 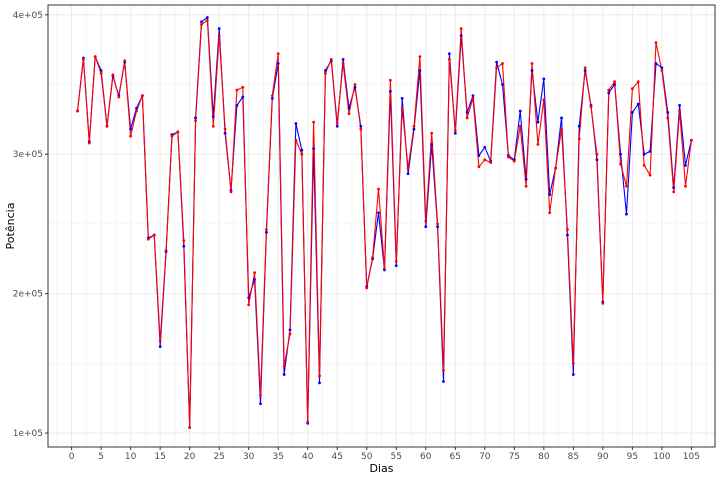 I want to click on y-tick-label: 1e+05, so click(x=28, y=434).